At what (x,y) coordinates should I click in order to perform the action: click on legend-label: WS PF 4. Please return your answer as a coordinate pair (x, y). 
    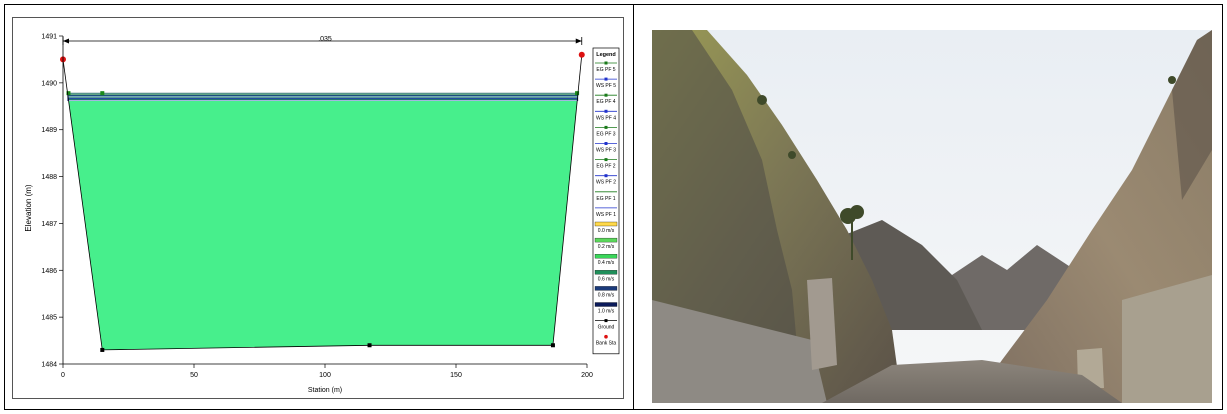
    Looking at the image, I should click on (606, 118).